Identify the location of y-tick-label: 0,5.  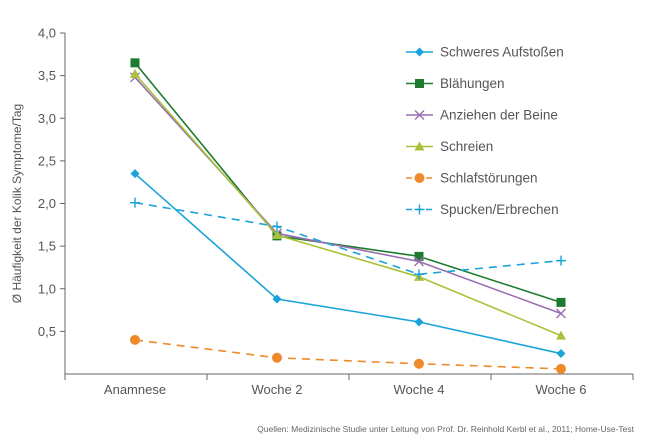
(47, 331).